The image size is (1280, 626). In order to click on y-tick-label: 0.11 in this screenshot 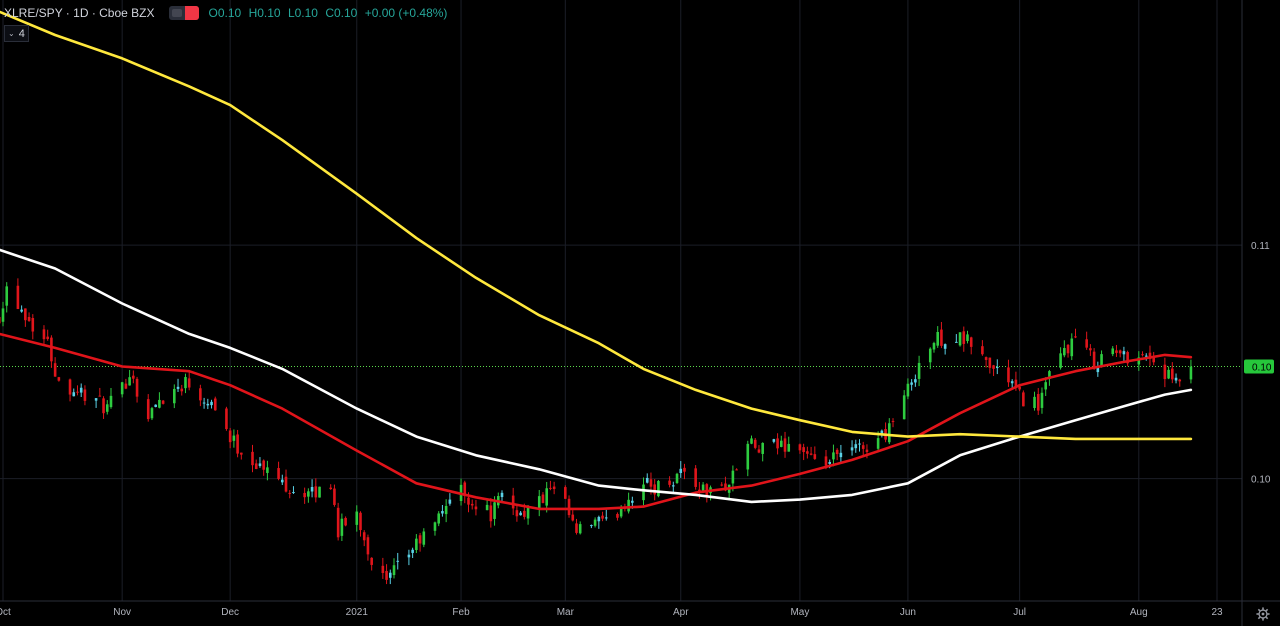, I will do `click(1260, 246)`.